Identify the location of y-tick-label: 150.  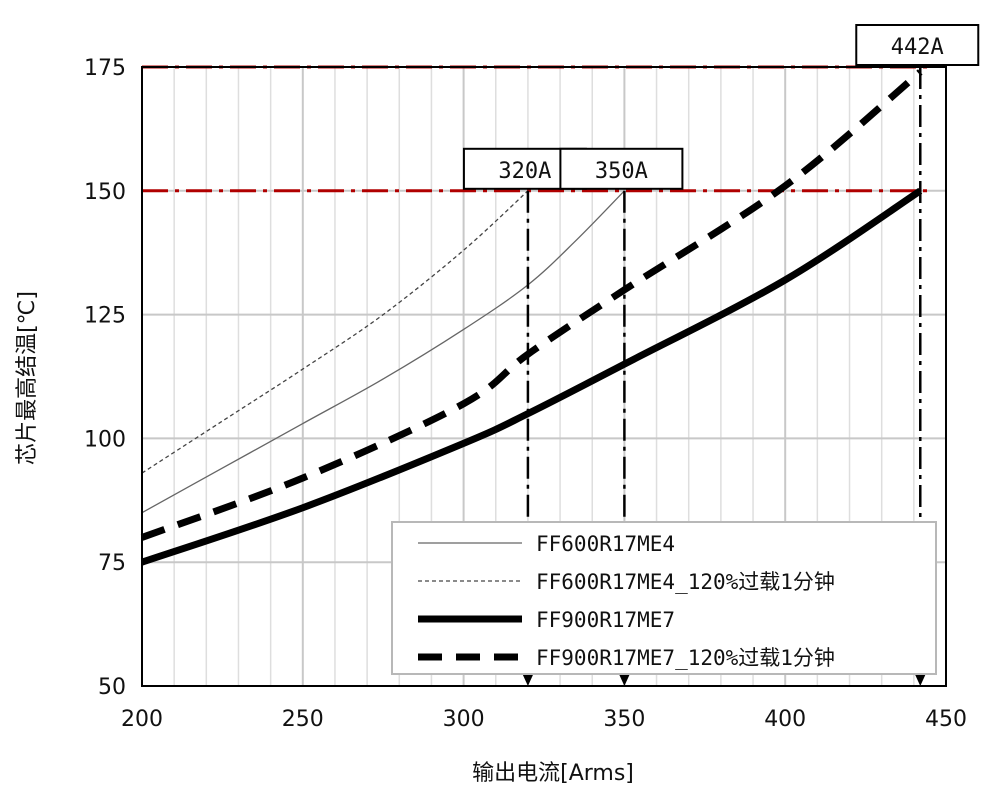
(105, 192).